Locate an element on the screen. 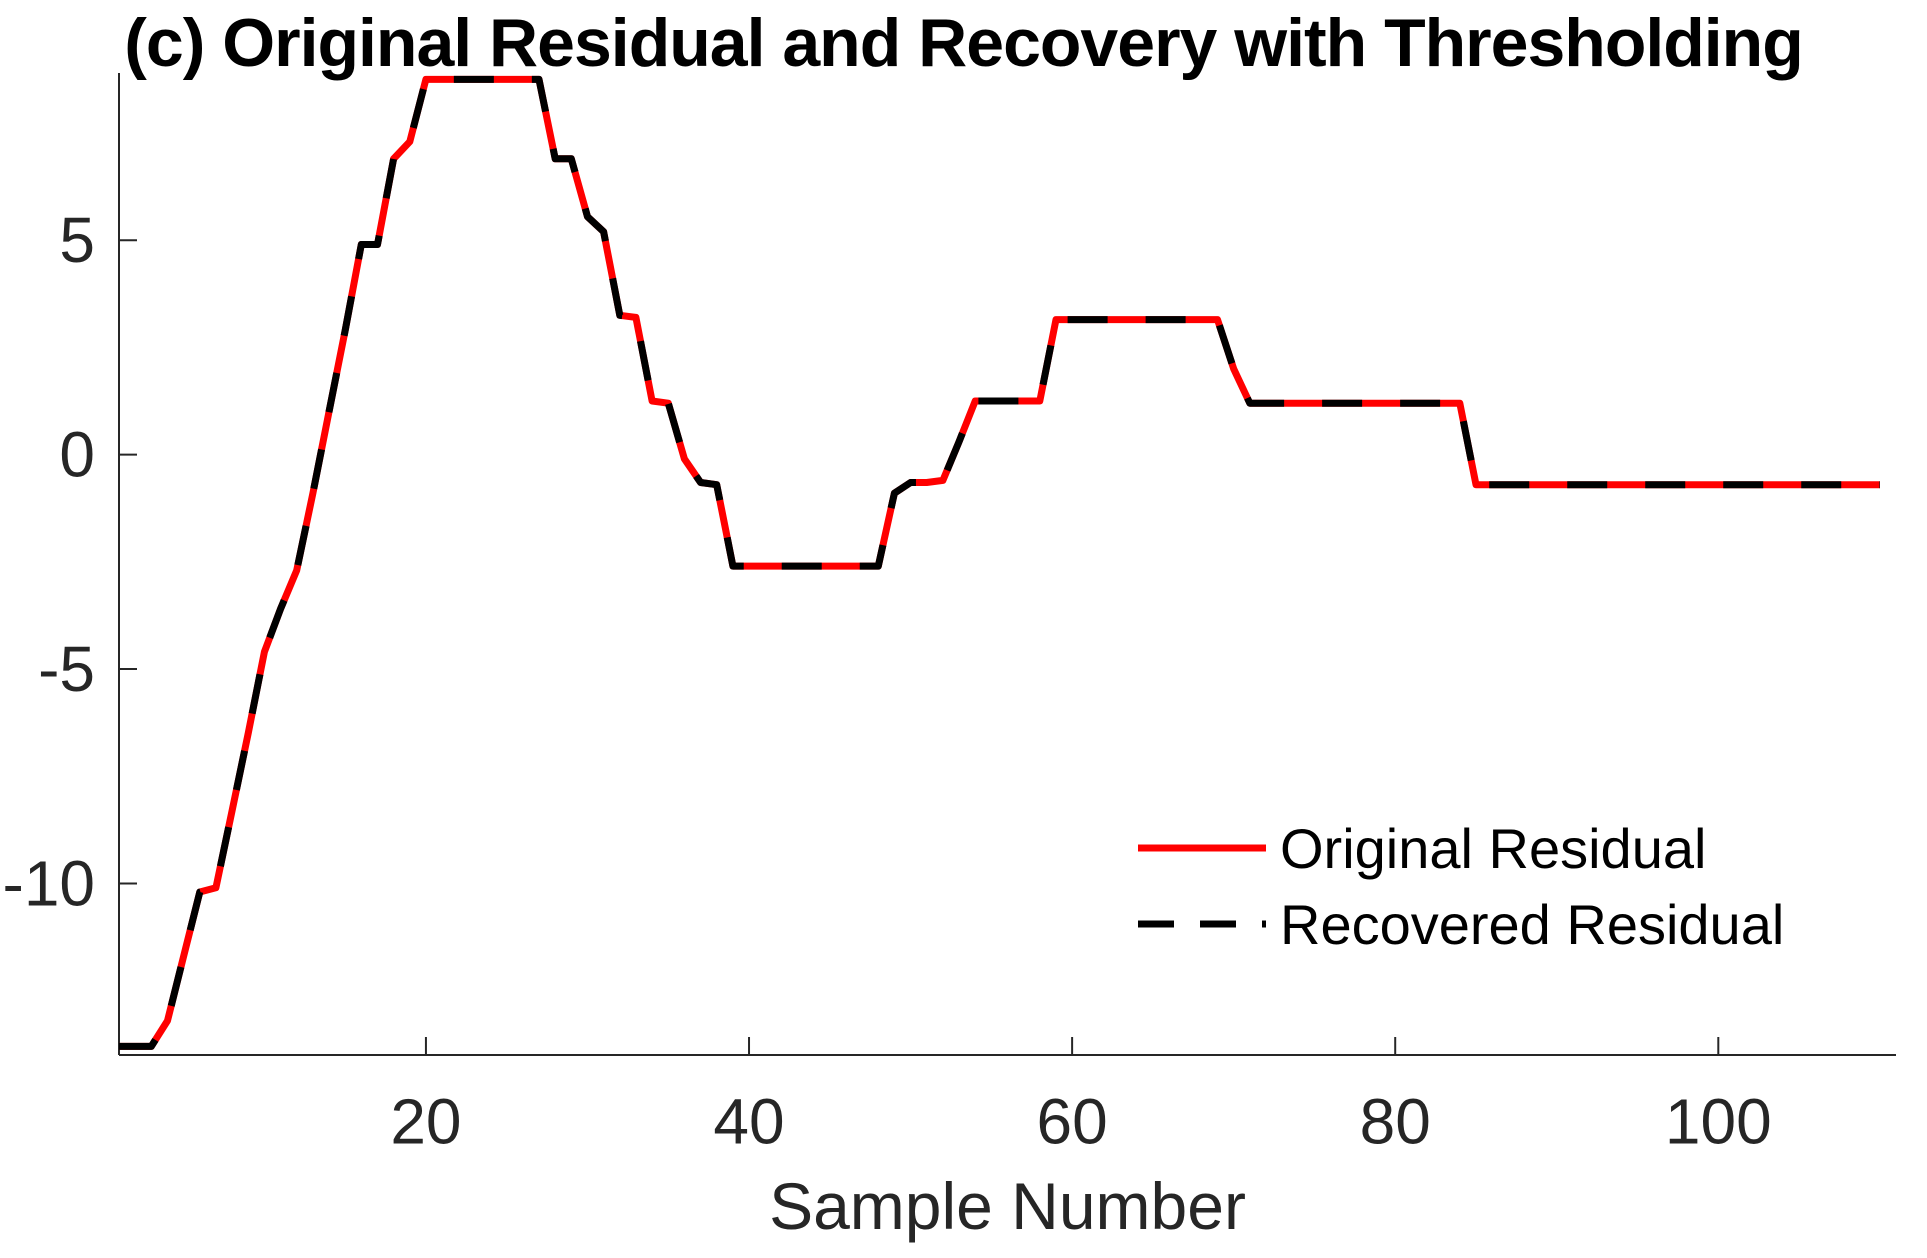 This screenshot has height=1258, width=1927. legend: Original Residual Recovered Residual is located at coordinates (1460, 886).